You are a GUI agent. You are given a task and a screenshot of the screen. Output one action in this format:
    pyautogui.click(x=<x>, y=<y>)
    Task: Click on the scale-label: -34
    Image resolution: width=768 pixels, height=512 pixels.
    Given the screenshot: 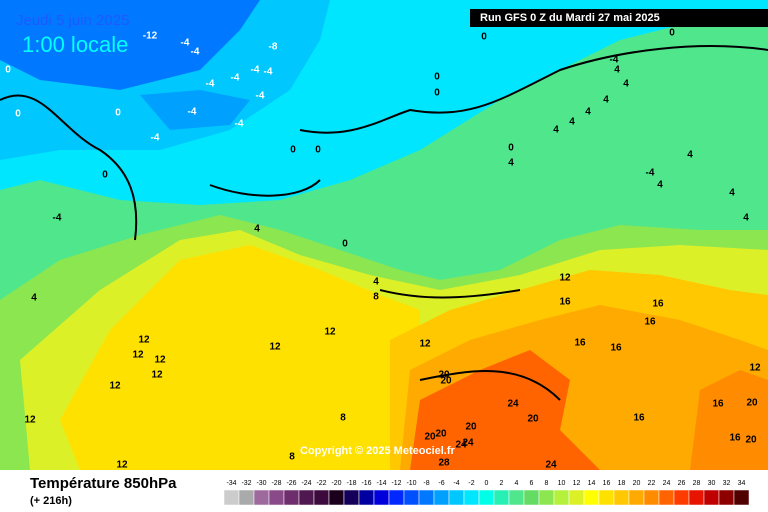 What is the action you would take?
    pyautogui.click(x=231, y=483)
    